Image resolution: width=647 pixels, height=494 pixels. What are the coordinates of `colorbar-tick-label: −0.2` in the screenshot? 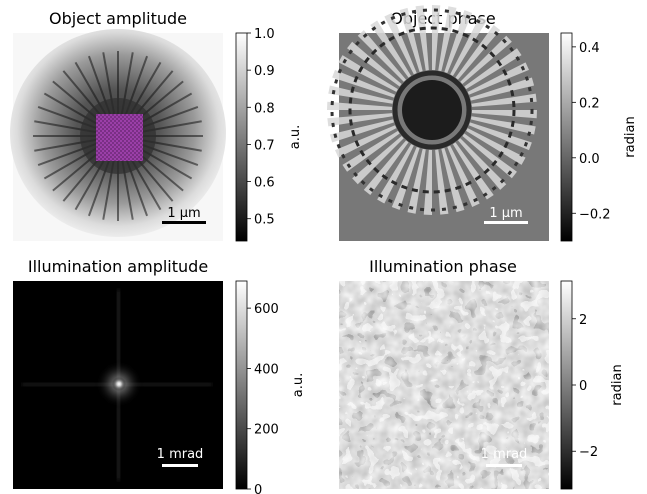 It's located at (595, 214).